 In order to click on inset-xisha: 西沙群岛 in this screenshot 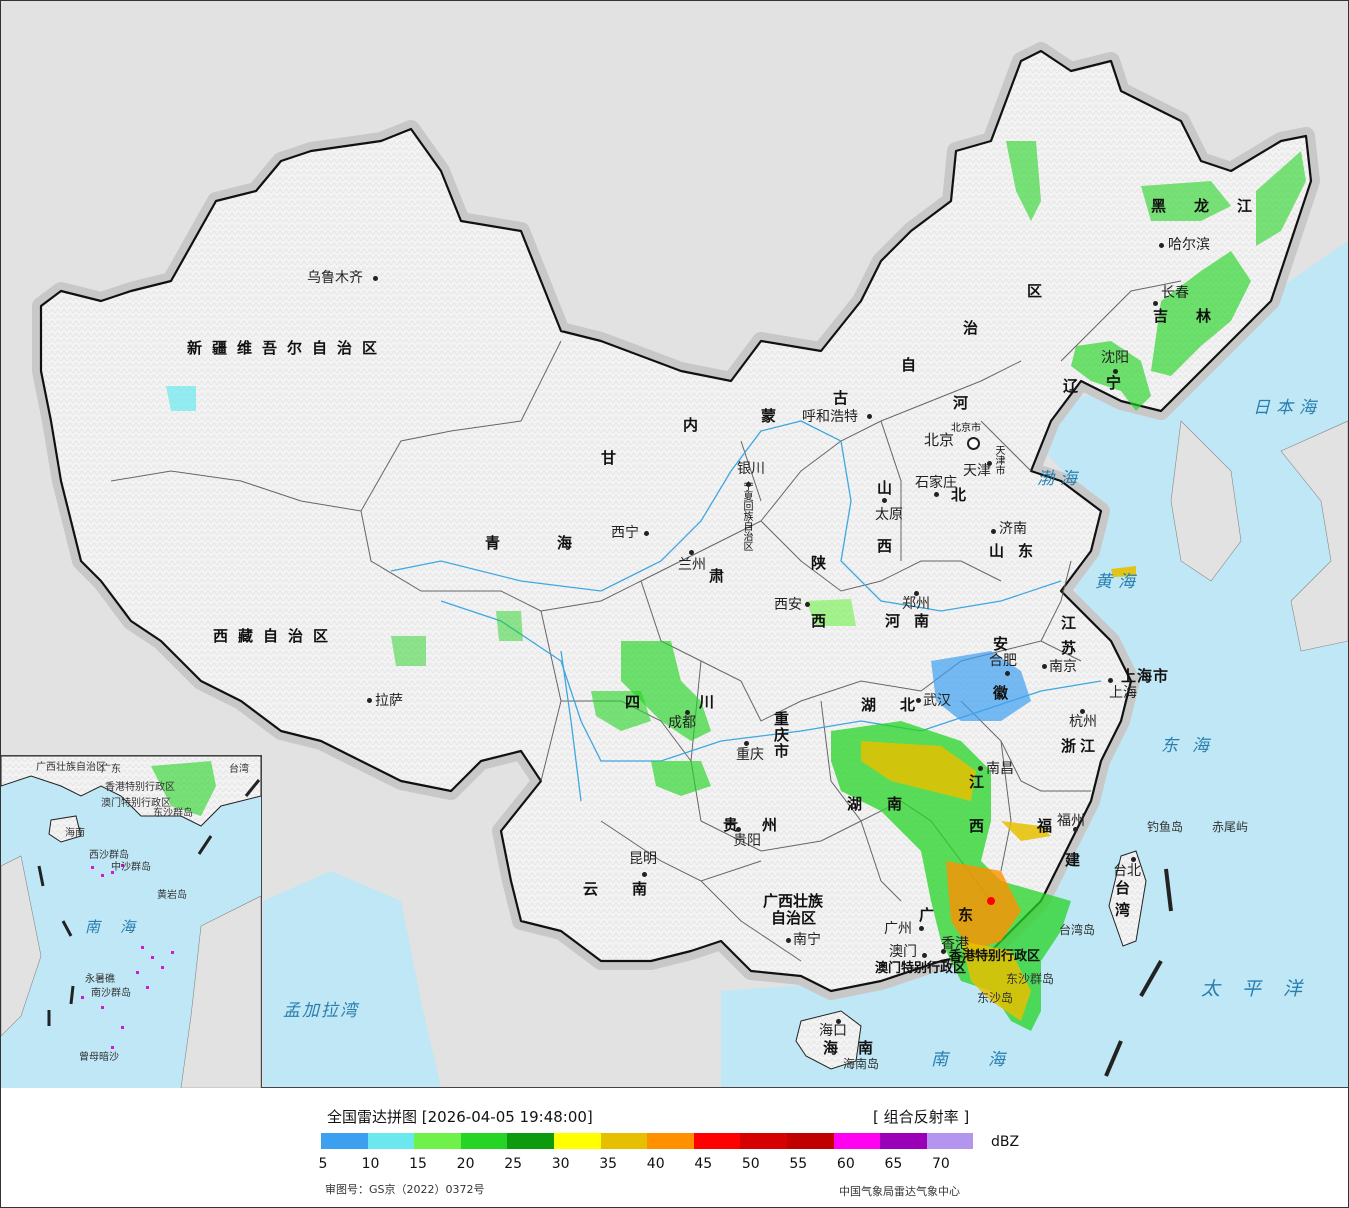, I will do `click(109, 855)`.